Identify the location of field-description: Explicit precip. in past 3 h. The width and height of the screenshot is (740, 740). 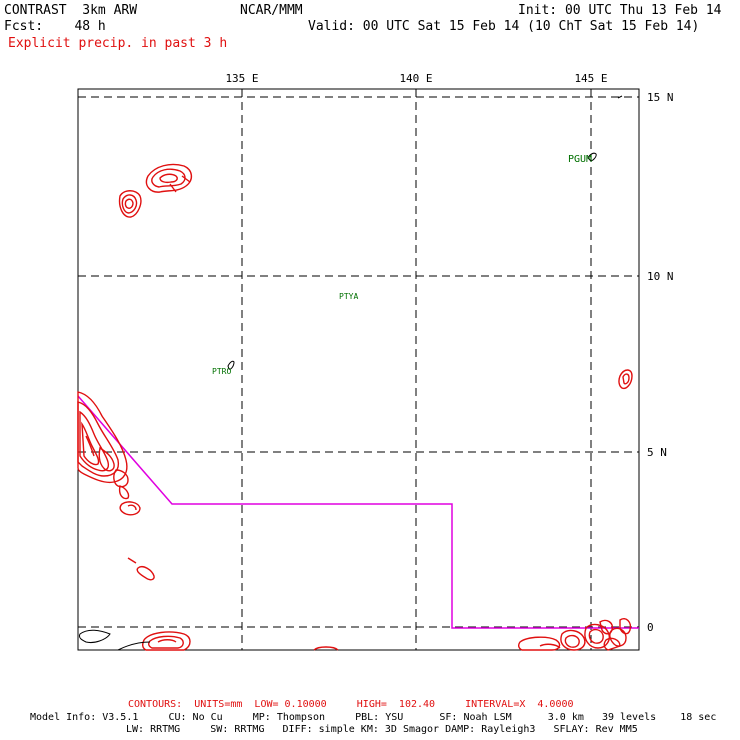
(118, 43).